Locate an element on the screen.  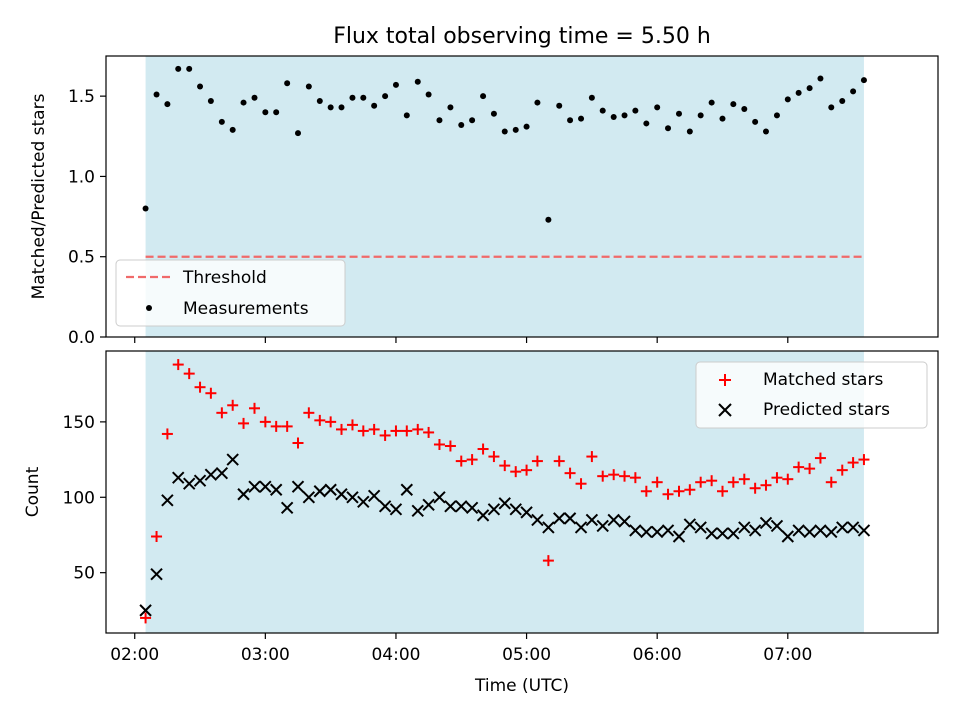
ratio-x-ticks is located at coordinates (461, 340).